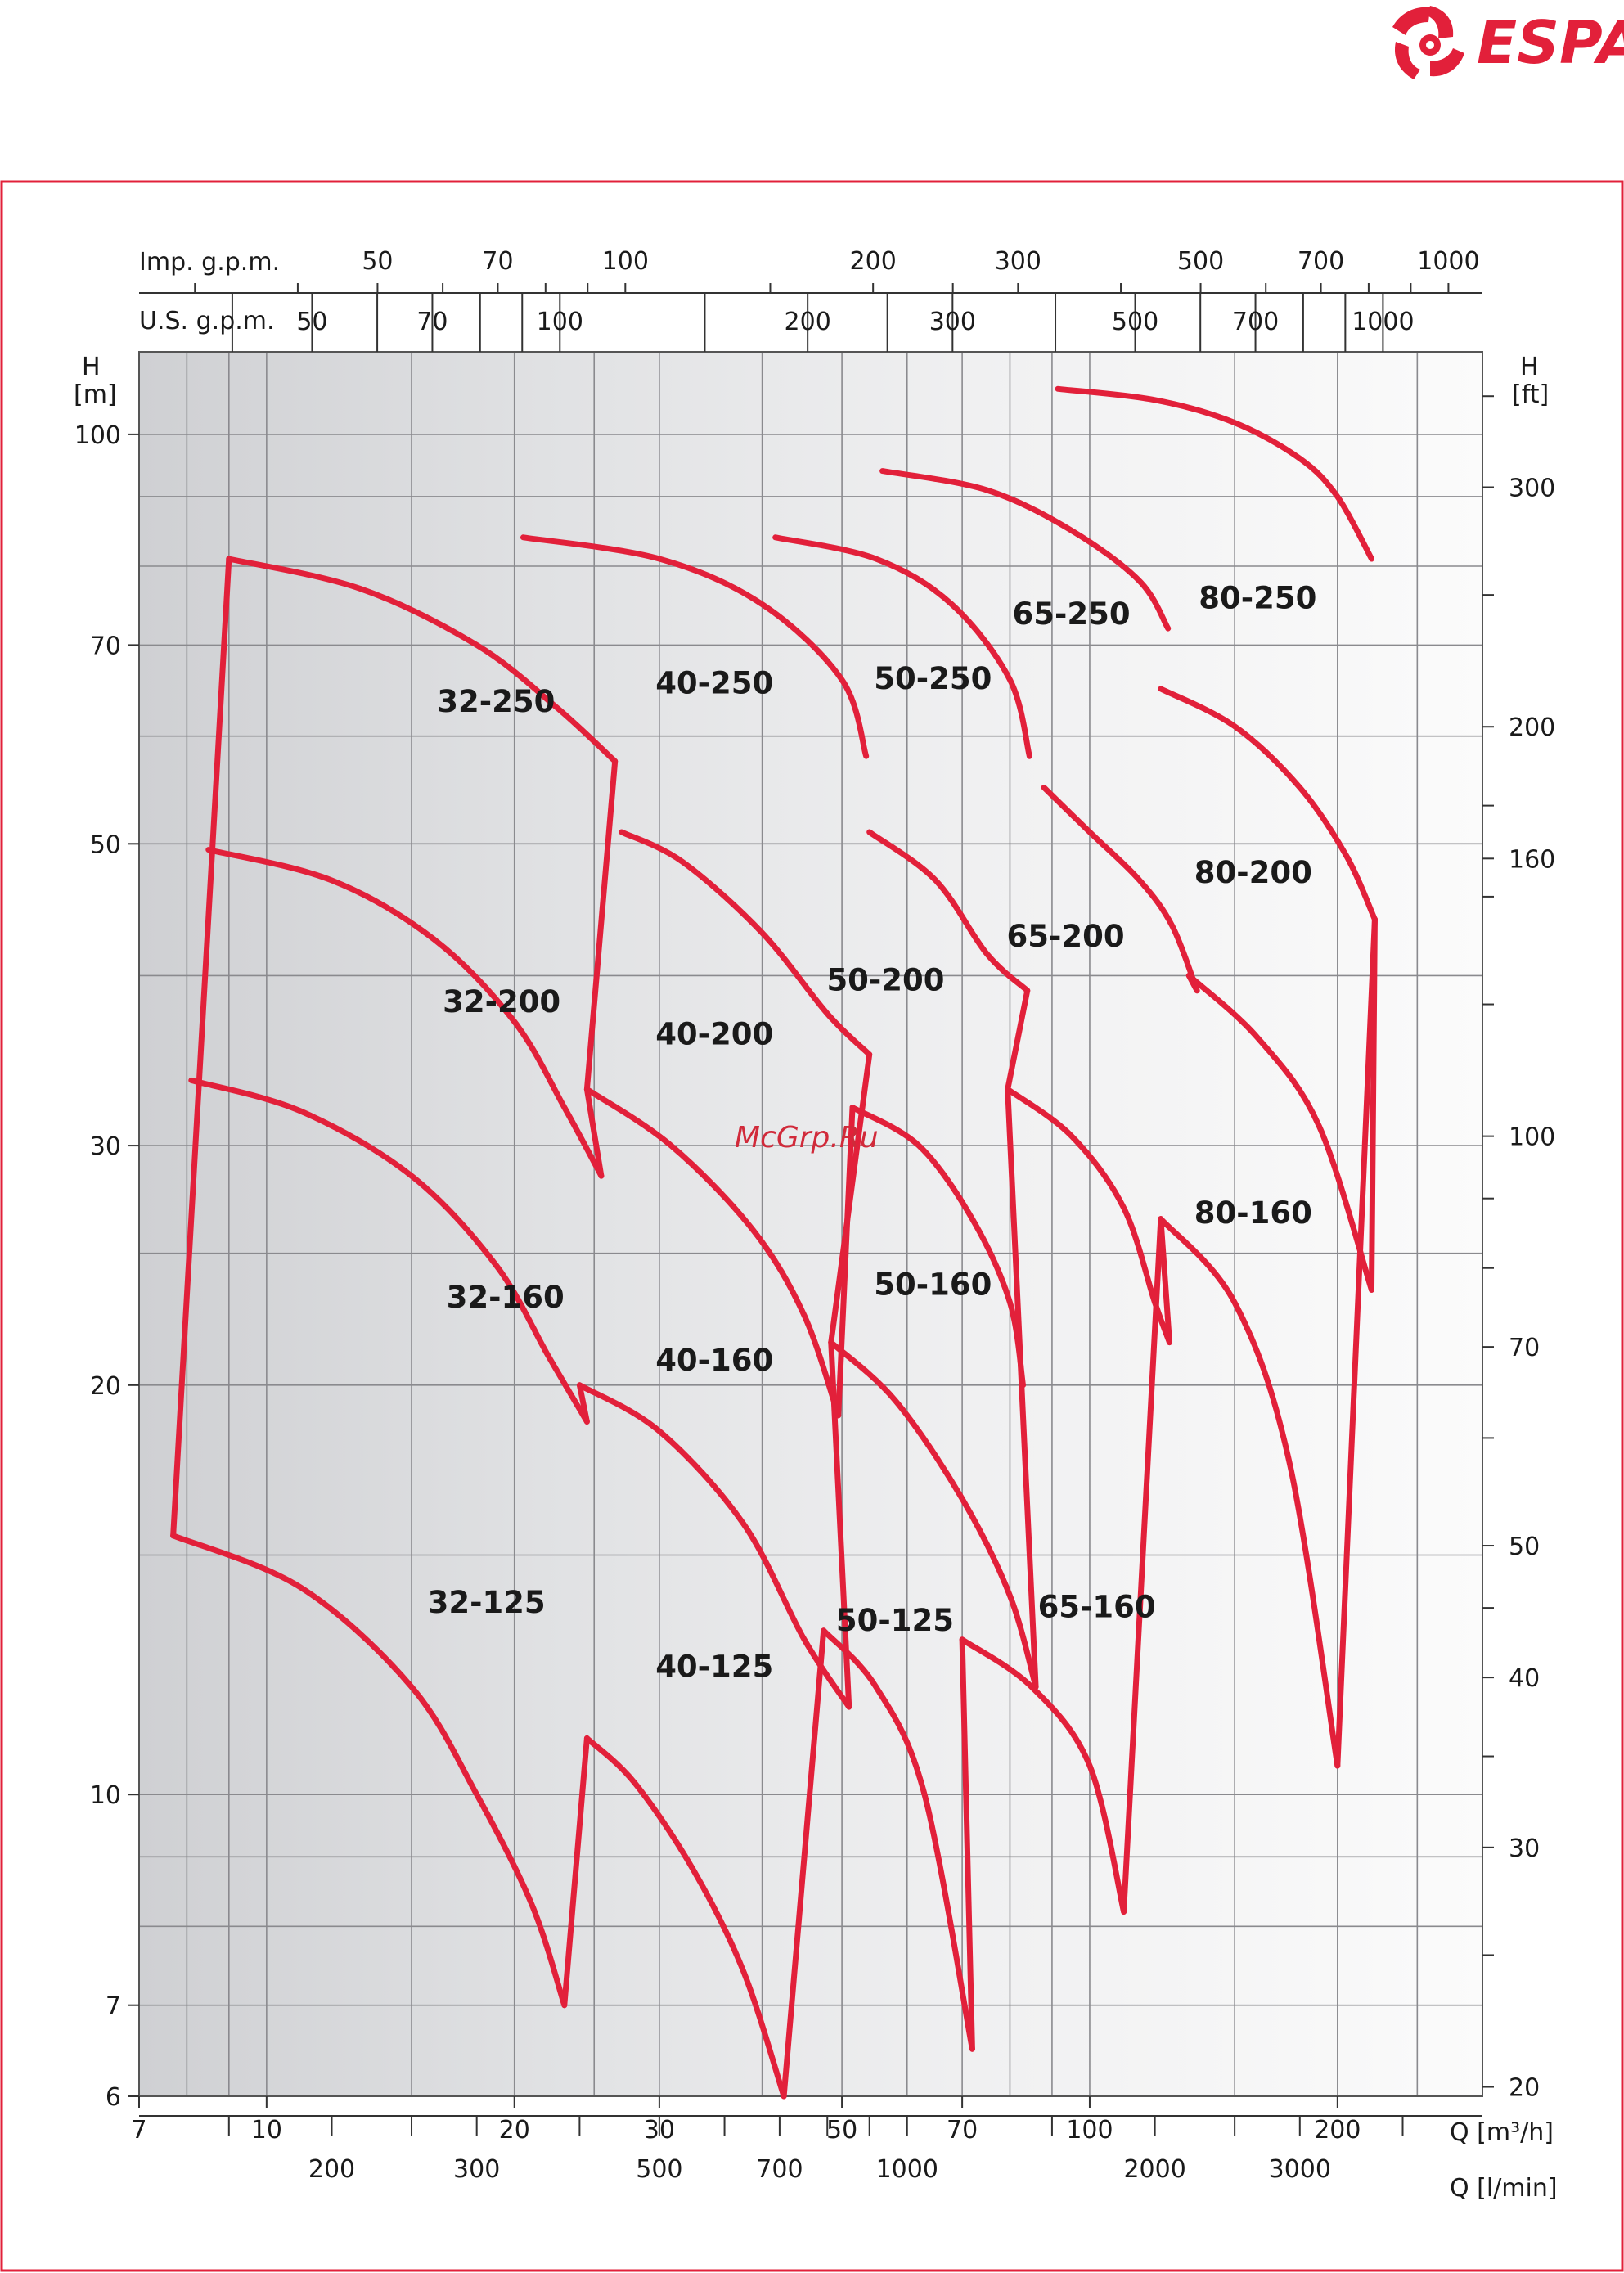  What do you see at coordinates (1321, 261) in the screenshot?
I see `imp-gpm-tick-label: 700` at bounding box center [1321, 261].